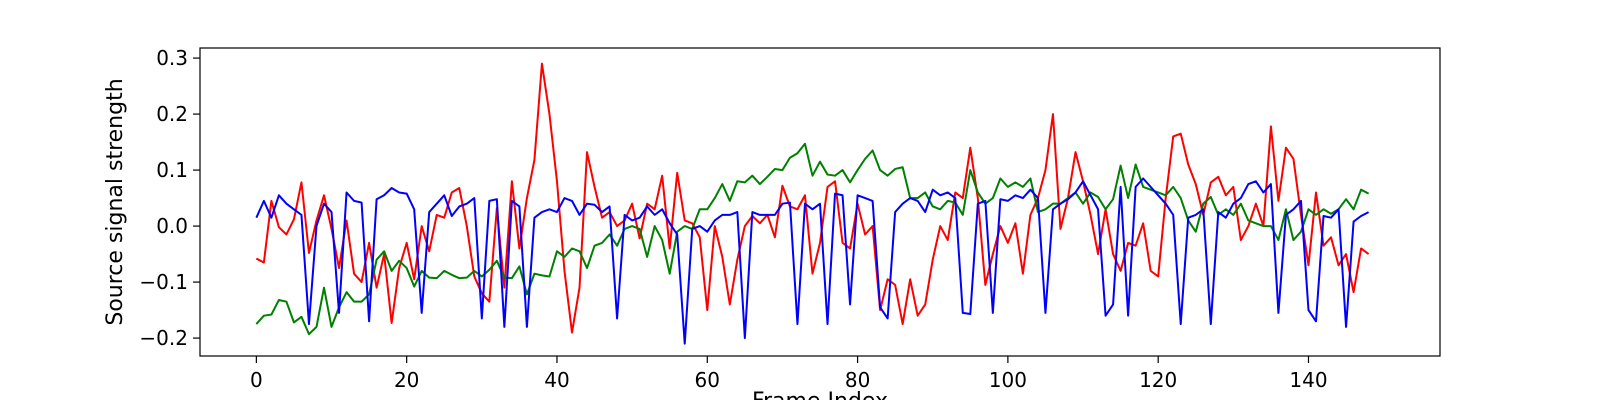  Describe the element at coordinates (163, 282) in the screenshot. I see `y-tick-label: −0.1` at that location.